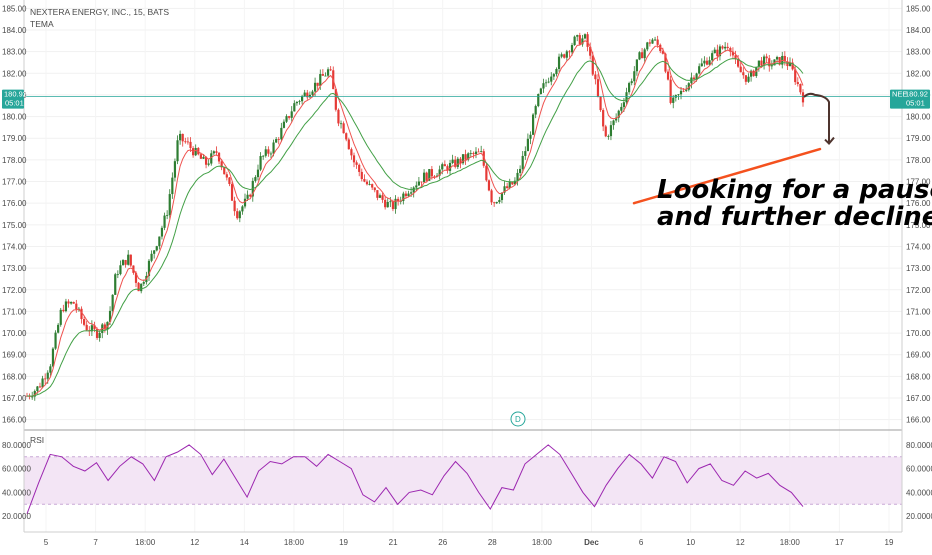 The width and height of the screenshot is (932, 555). What do you see at coordinates (463, 480) in the screenshot?
I see `rsi-overbought-oversold-band` at bounding box center [463, 480].